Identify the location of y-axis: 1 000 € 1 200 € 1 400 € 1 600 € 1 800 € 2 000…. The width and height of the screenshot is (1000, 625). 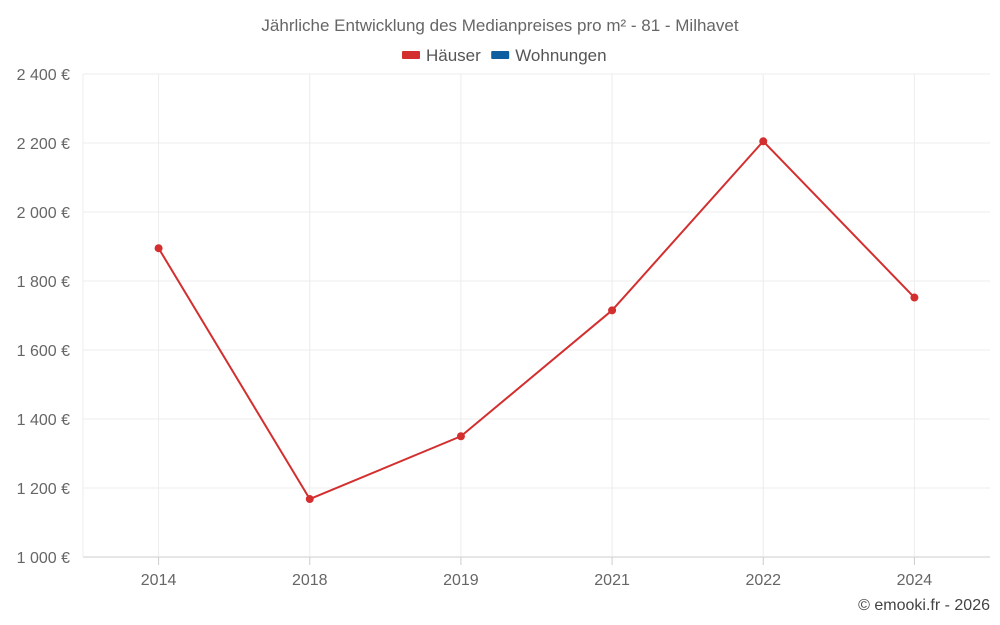
(43, 317).